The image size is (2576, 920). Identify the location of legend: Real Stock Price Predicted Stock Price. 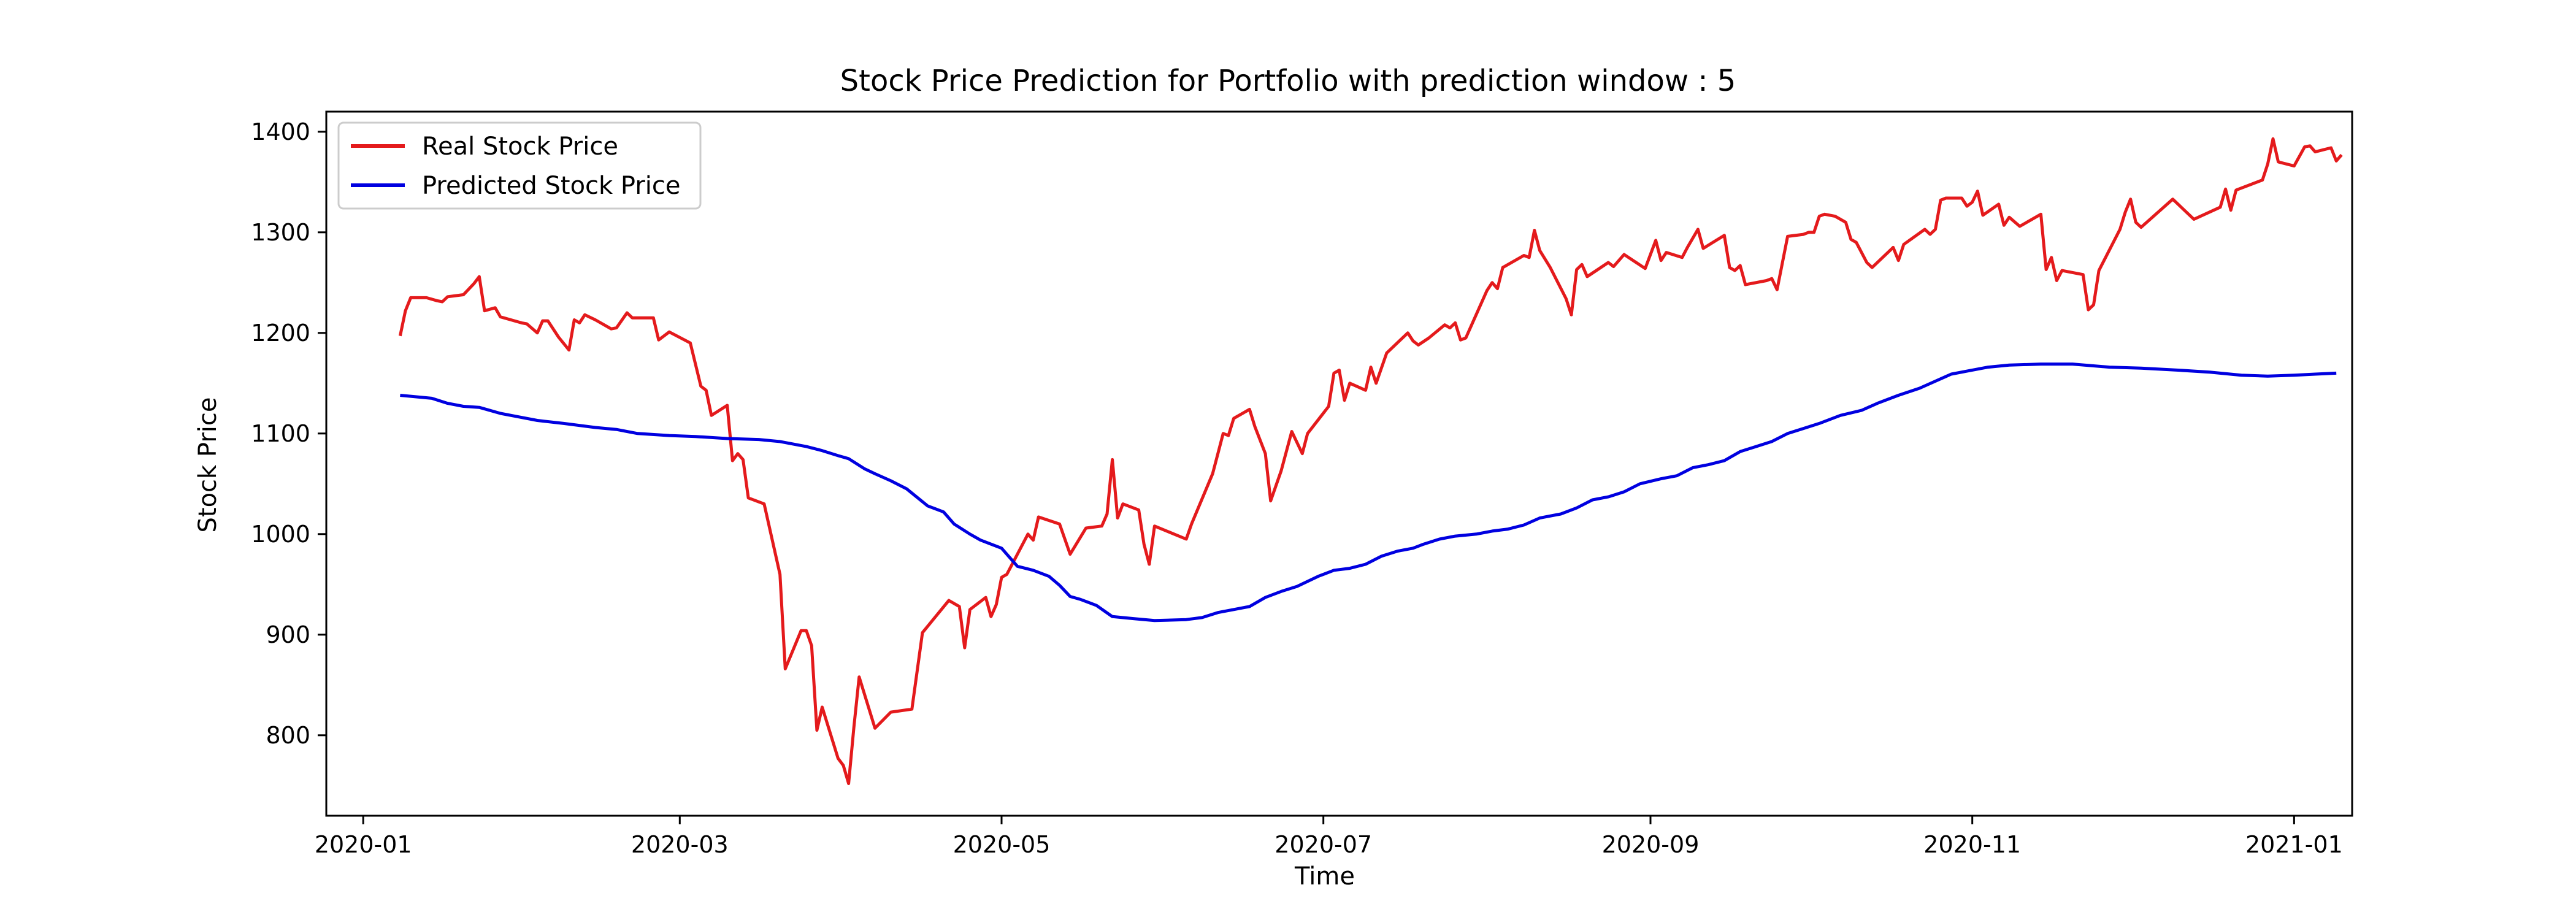
(519, 165).